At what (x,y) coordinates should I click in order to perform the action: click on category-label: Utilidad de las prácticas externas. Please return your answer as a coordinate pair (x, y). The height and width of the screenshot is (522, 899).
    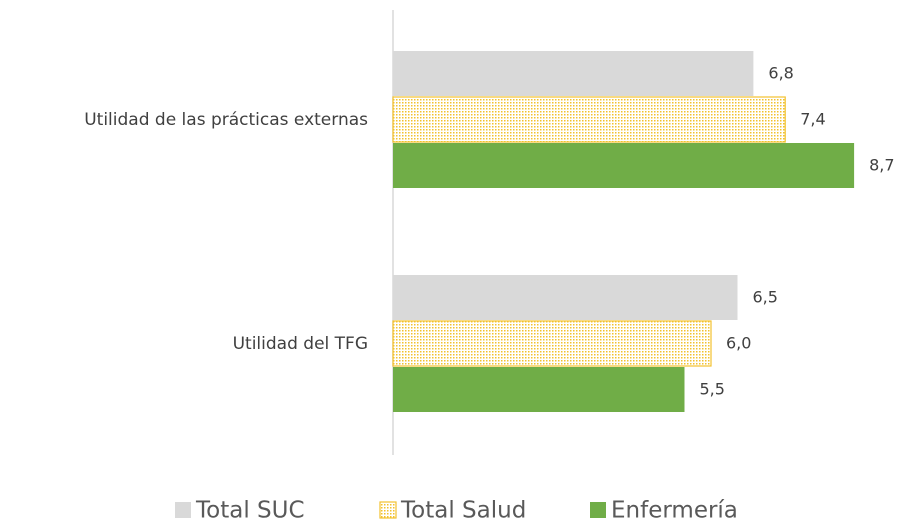
    Looking at the image, I should click on (226, 120).